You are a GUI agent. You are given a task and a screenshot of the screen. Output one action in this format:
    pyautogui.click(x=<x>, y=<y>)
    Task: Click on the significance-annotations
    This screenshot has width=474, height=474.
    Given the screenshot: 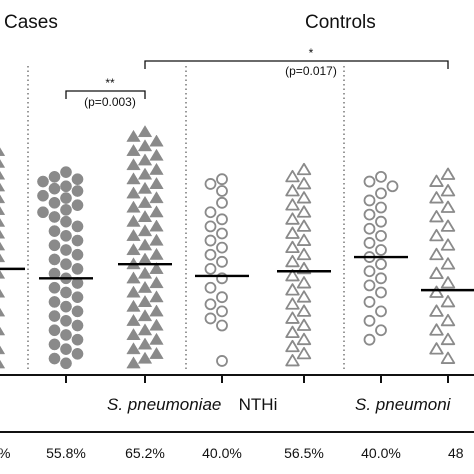 What is the action you would take?
    pyautogui.click(x=257, y=79)
    